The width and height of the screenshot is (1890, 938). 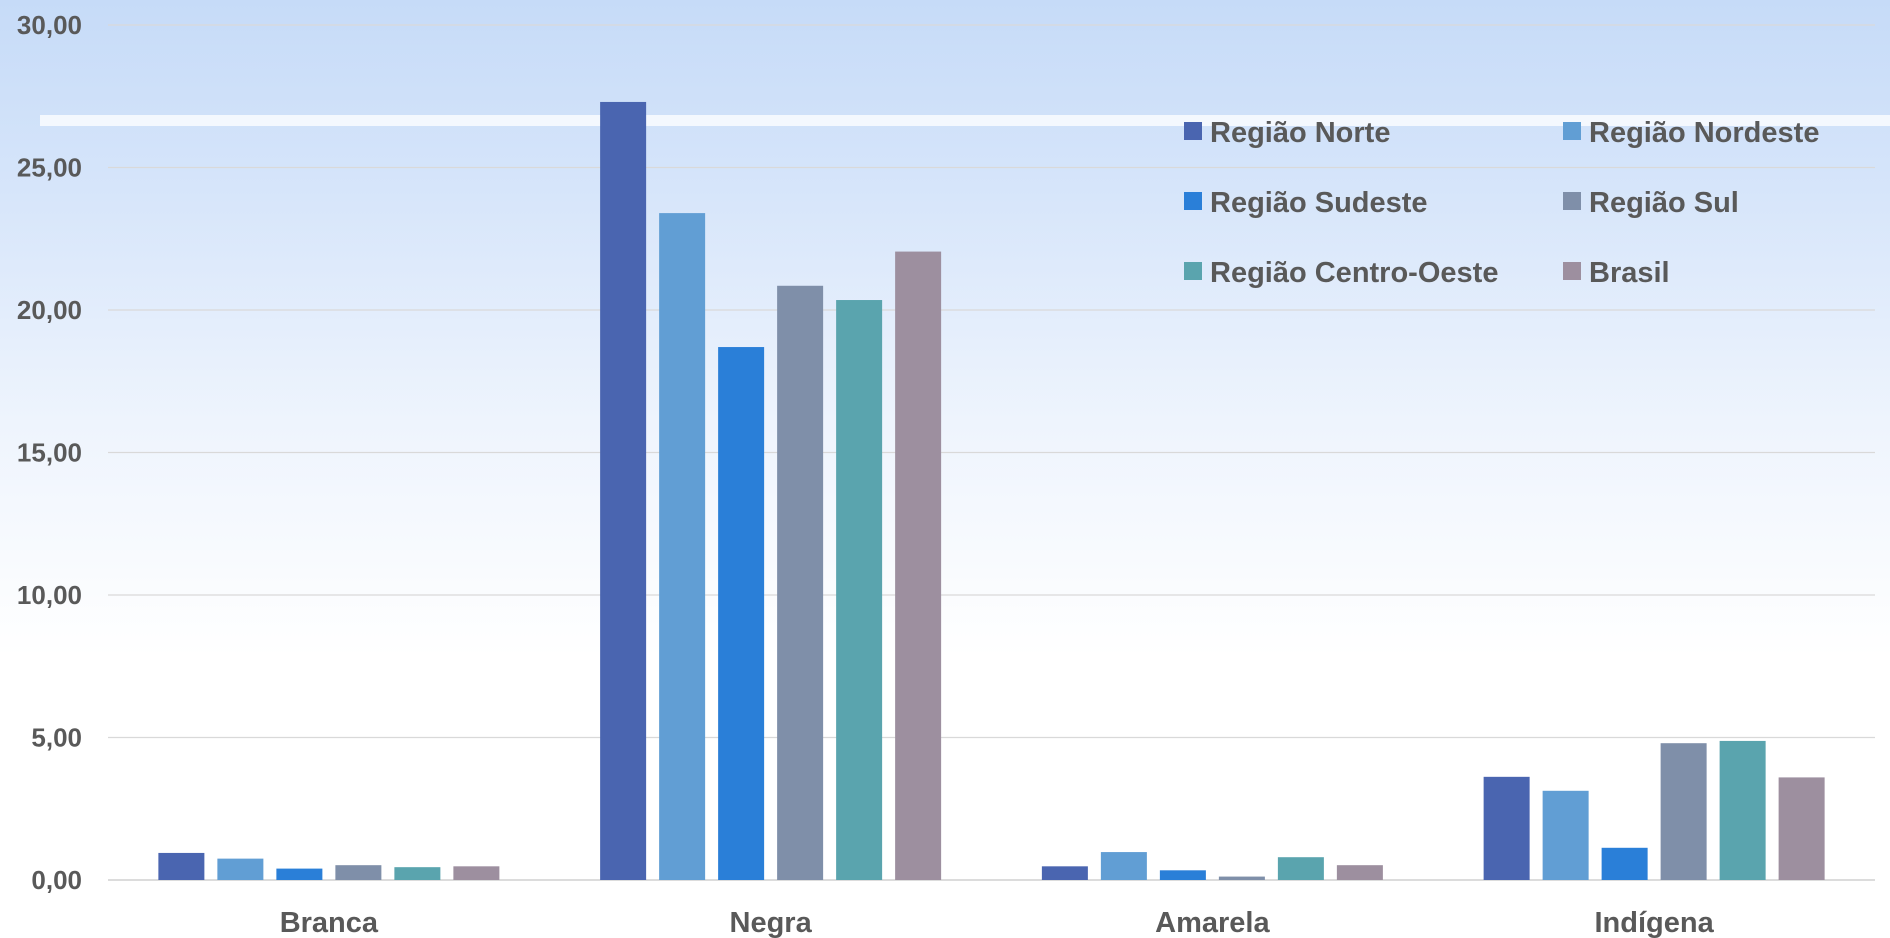 I want to click on y-tick-label: 10,00, so click(x=49, y=595).